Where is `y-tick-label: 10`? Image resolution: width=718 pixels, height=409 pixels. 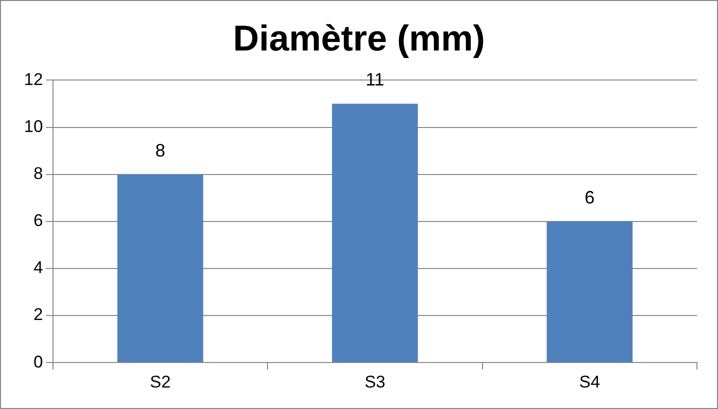 y-tick-label: 10 is located at coordinates (33, 126).